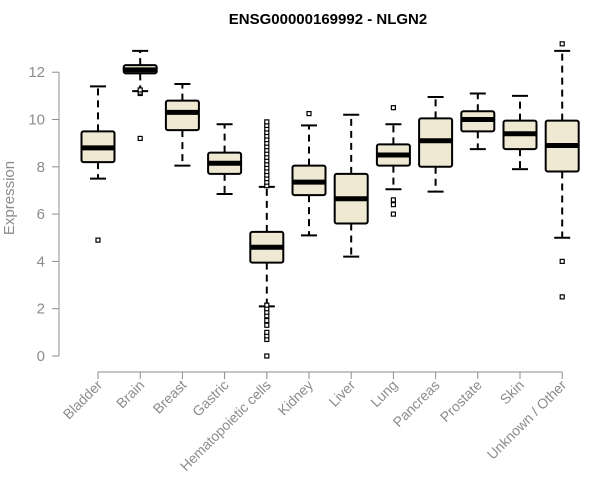 This screenshot has height=500, width=600. I want to click on iqr-box, so click(182, 115).